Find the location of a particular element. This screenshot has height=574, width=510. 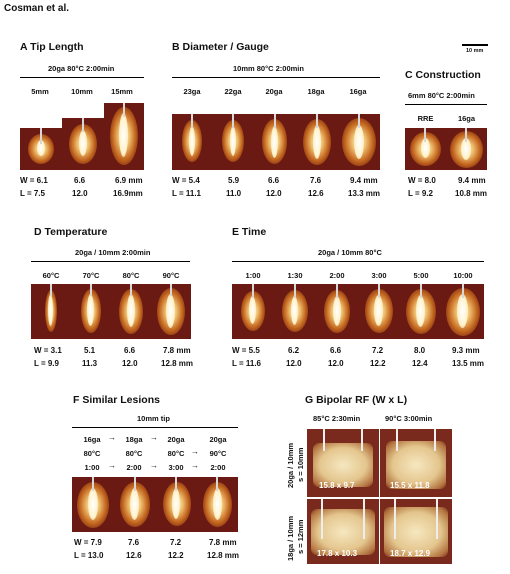

panel-d-label: 90°C is located at coordinates (171, 275).